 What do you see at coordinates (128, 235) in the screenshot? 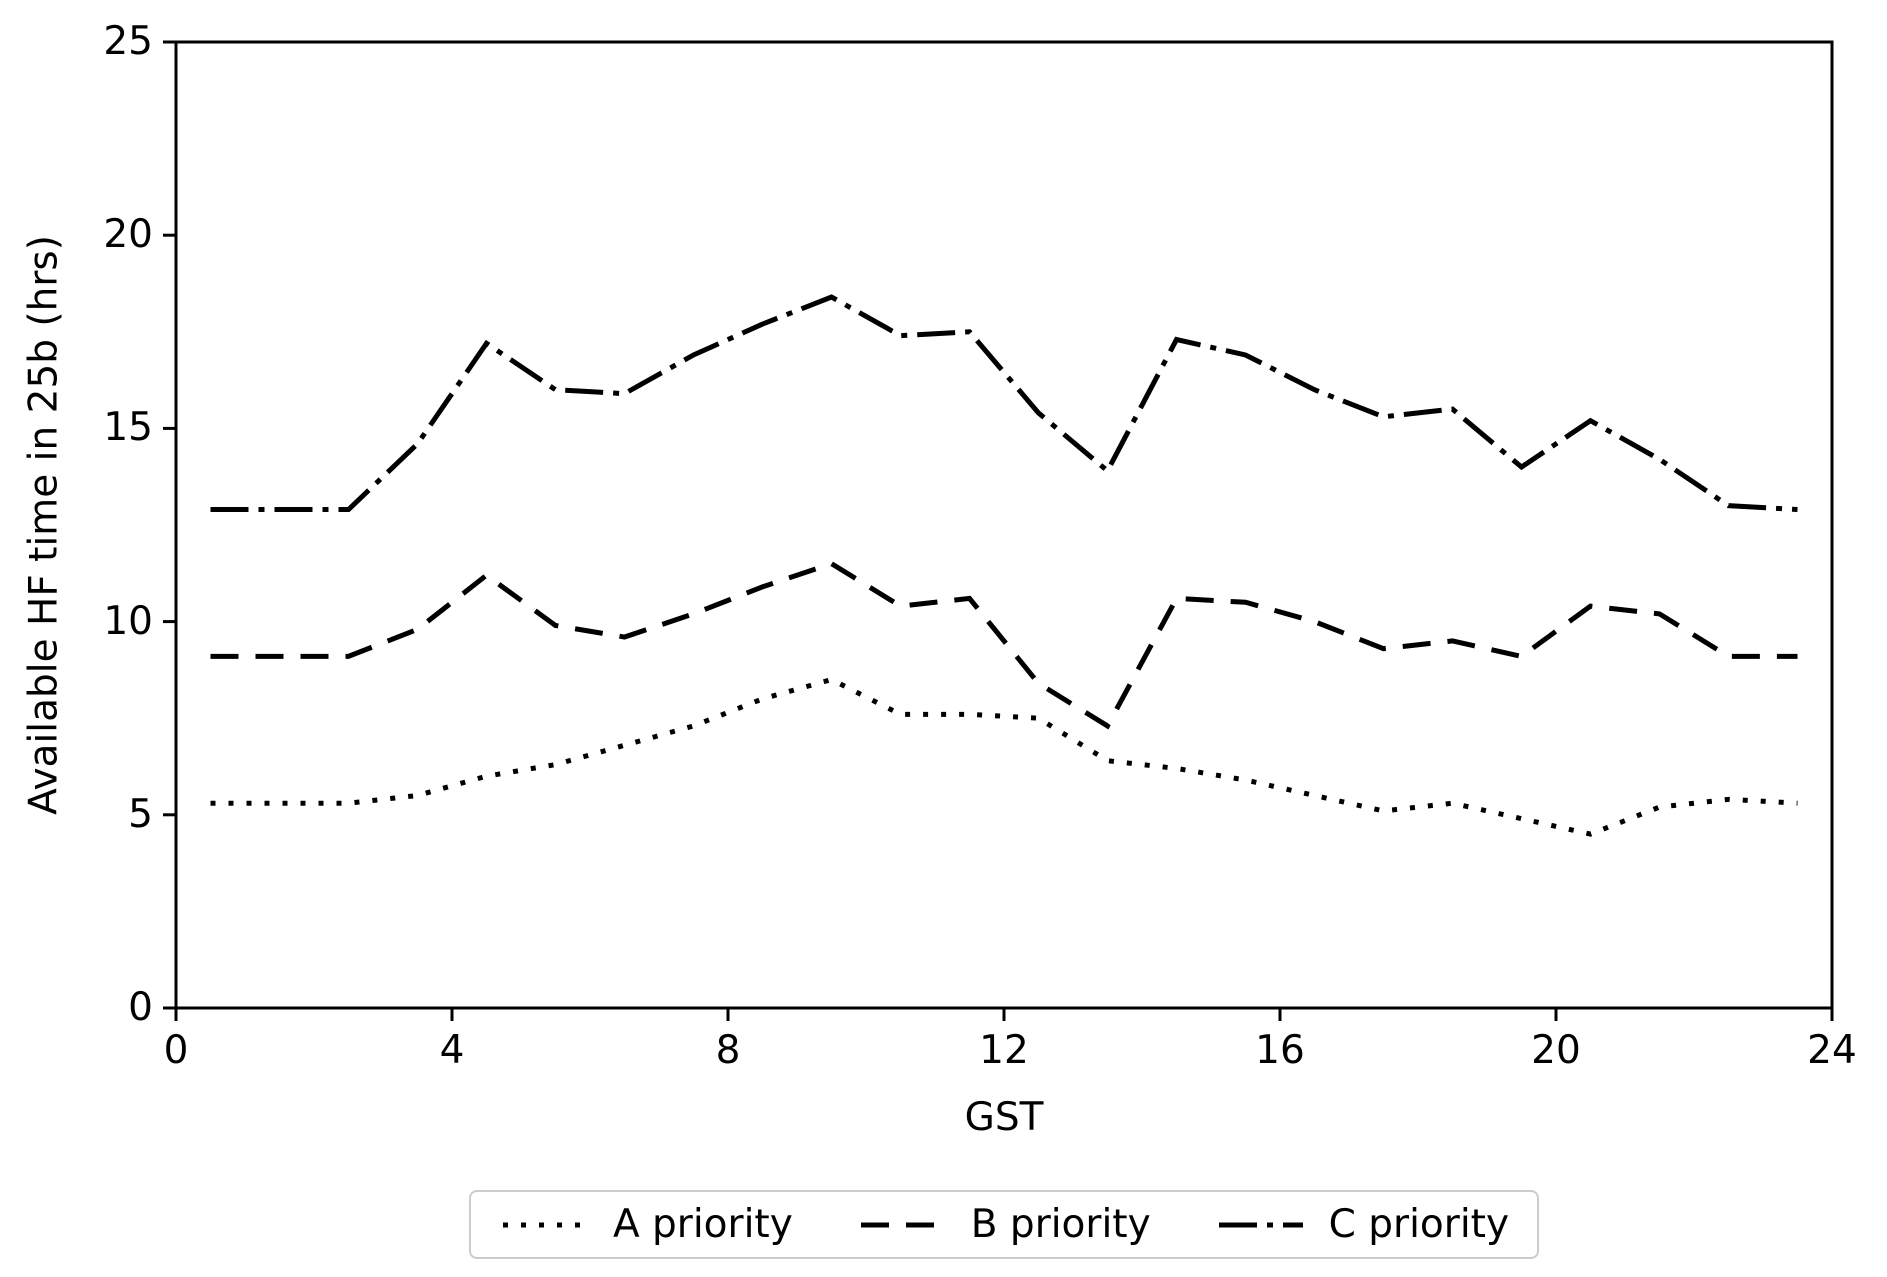
I see `y-tick-label: 20` at bounding box center [128, 235].